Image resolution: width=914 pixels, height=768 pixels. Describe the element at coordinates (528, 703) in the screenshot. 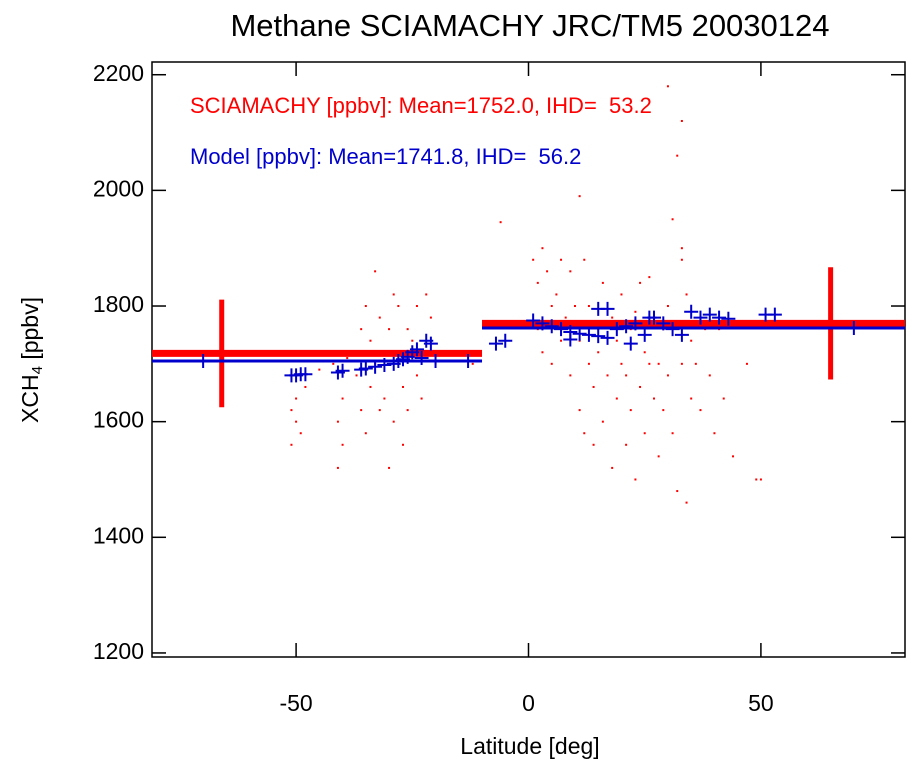

I see `x-tick-label: 0` at that location.